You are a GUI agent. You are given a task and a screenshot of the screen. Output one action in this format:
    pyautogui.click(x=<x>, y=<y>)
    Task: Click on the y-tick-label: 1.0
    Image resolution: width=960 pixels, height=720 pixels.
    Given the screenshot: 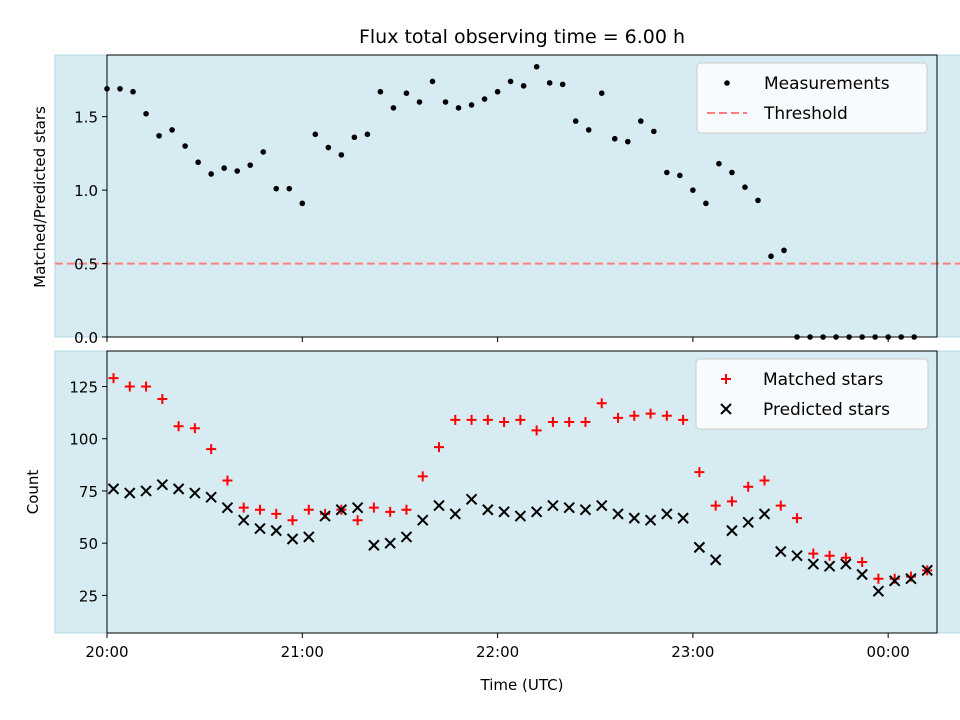 What is the action you would take?
    pyautogui.click(x=86, y=191)
    